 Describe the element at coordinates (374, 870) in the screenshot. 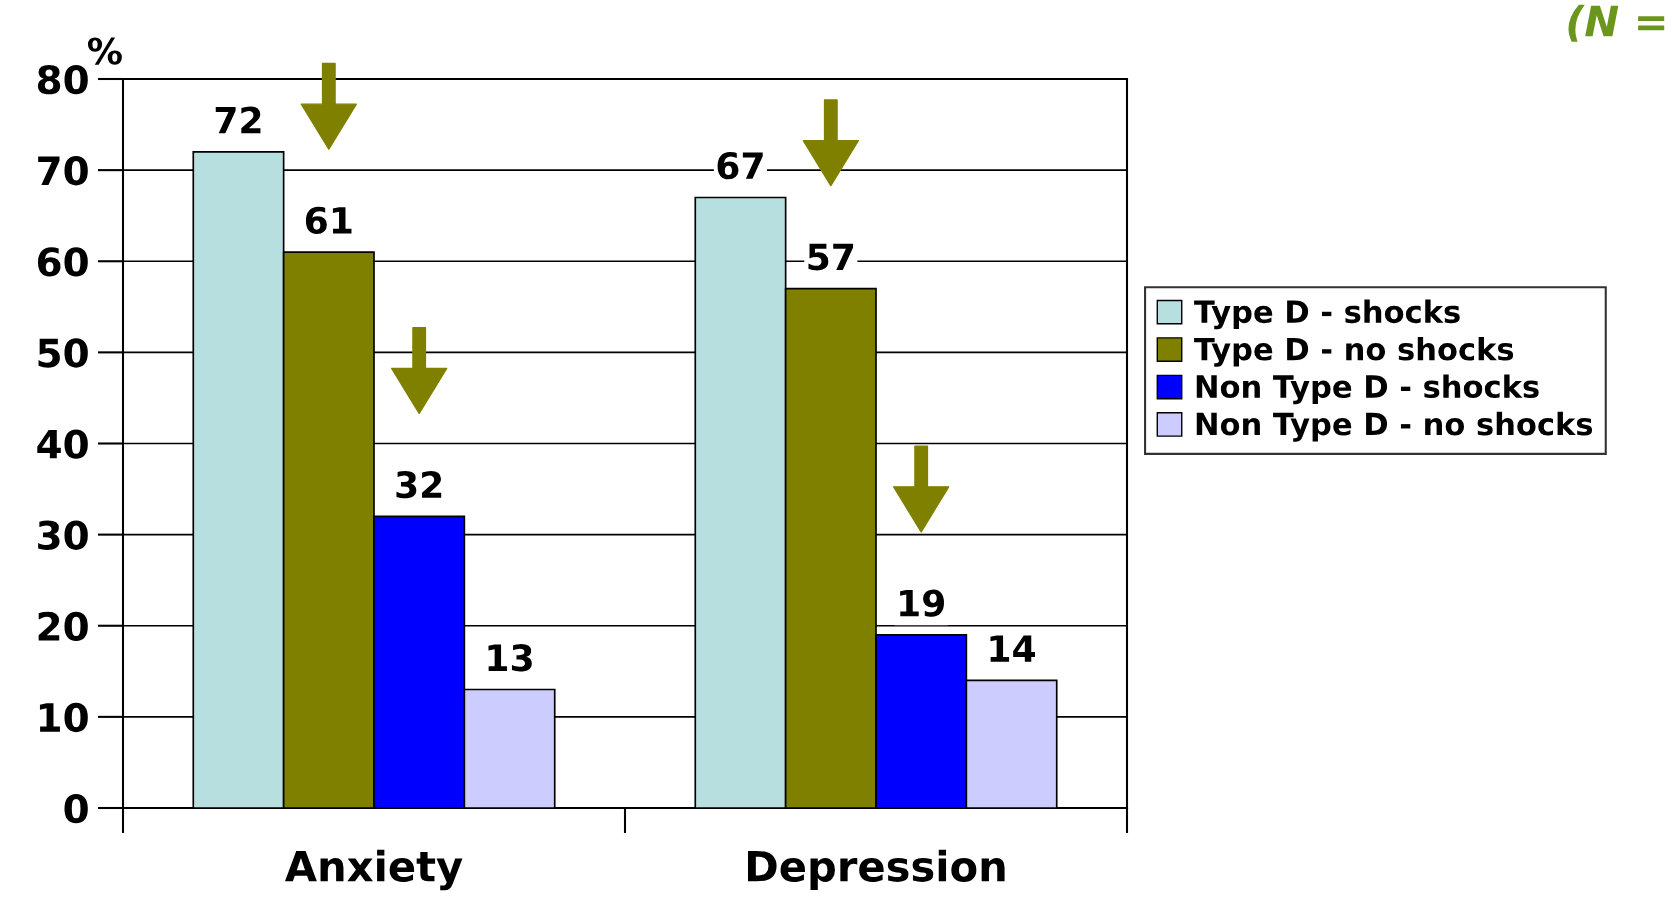

I see `x-tick-label: Anxiety` at that location.